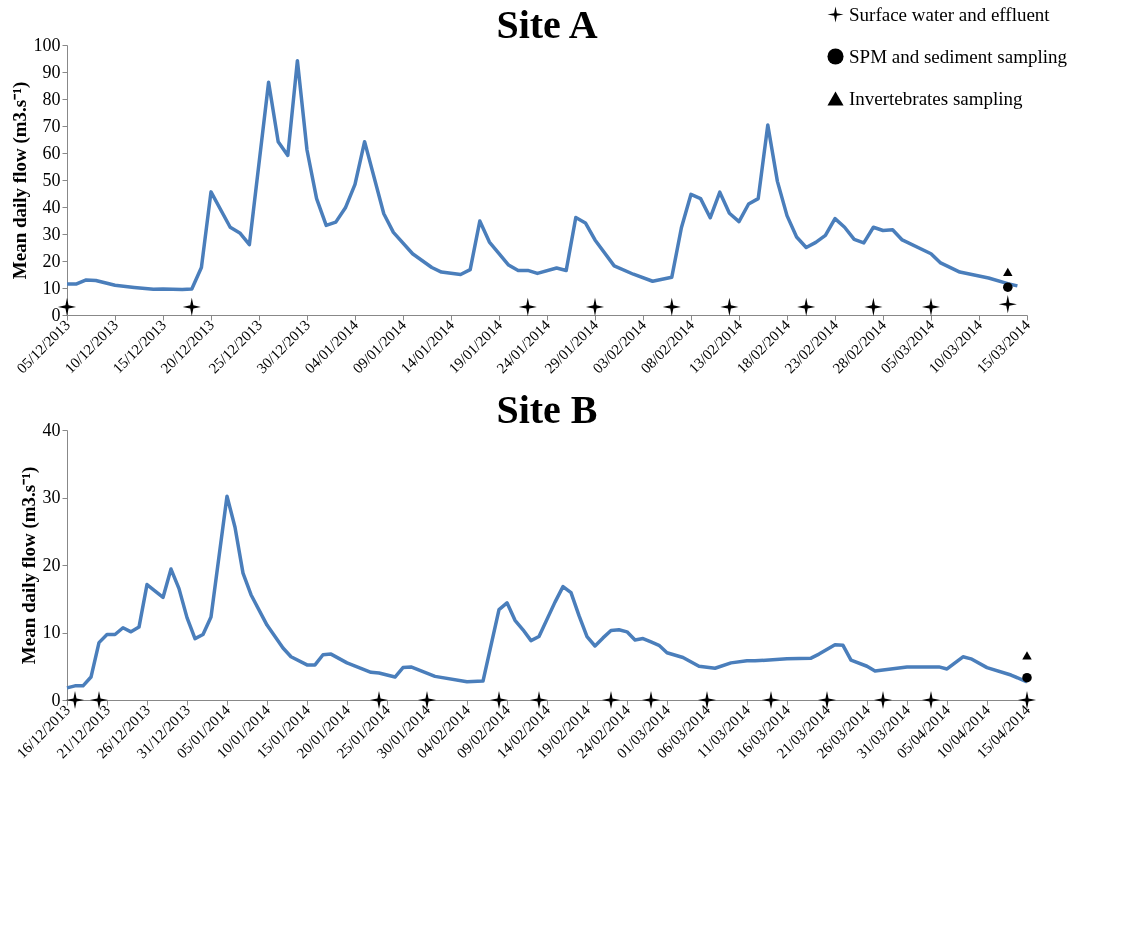 This screenshot has height=933, width=1134. I want to click on chart-title: Site A, so click(547, 24).